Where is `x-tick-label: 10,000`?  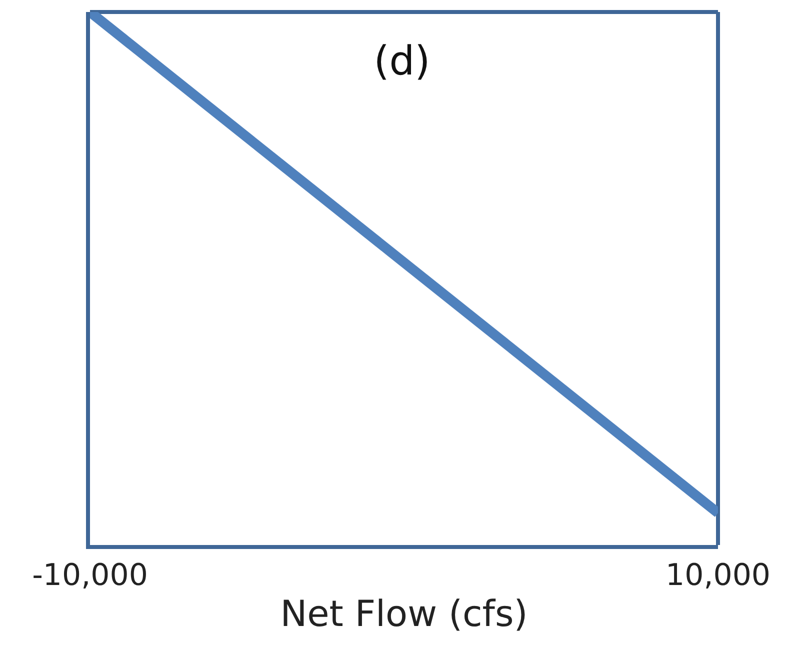 x-tick-label: 10,000 is located at coordinates (718, 575).